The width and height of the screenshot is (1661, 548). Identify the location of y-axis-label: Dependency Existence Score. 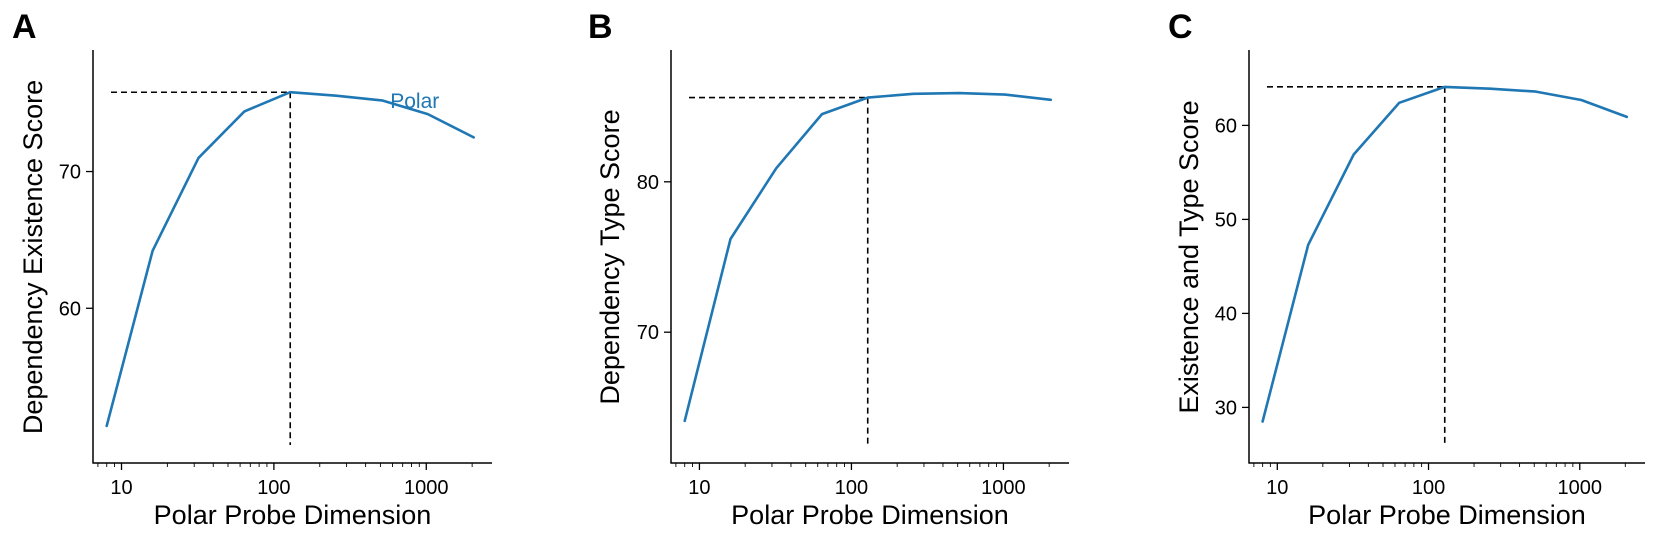
(33, 257).